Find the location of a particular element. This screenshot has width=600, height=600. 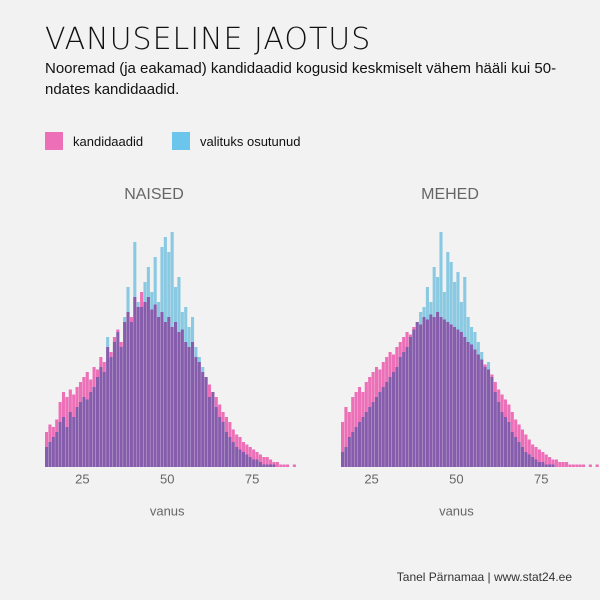

legend-label: valituks osutunud is located at coordinates (250, 141).